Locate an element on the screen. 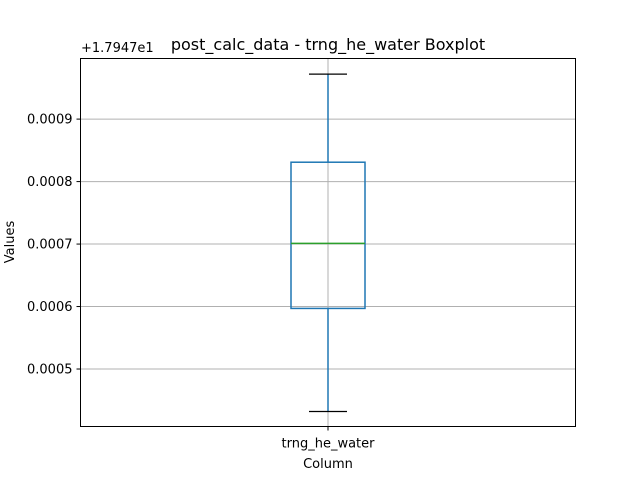 The height and width of the screenshot is (480, 640). box-group is located at coordinates (328, 243).